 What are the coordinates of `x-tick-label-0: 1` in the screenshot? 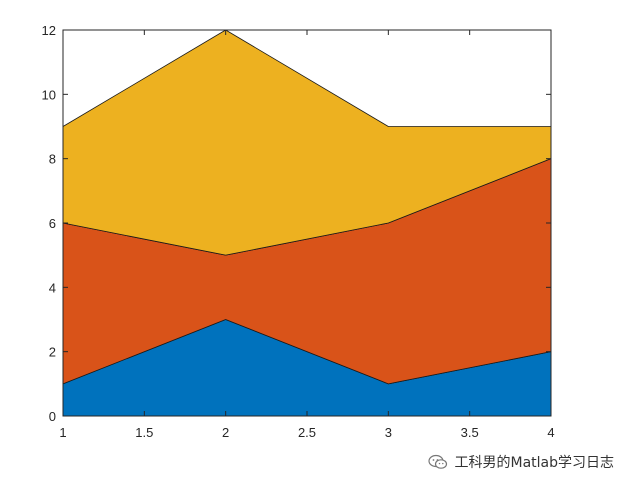 It's located at (62, 432).